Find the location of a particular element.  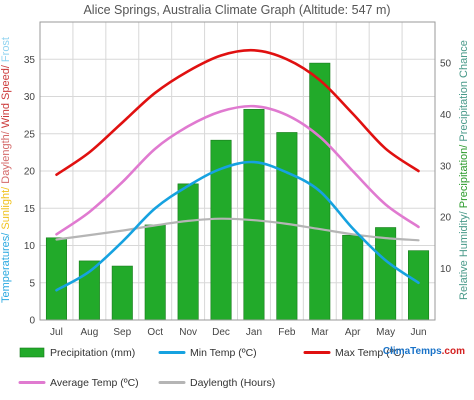

legend-swatch-precipitation is located at coordinates (32, 352).